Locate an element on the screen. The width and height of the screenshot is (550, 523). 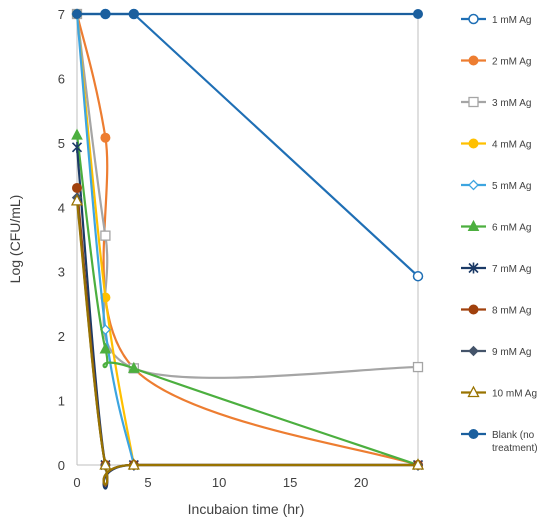
legend-item-5-mm-ag: 5 mM Ag is located at coordinates (496, 185).